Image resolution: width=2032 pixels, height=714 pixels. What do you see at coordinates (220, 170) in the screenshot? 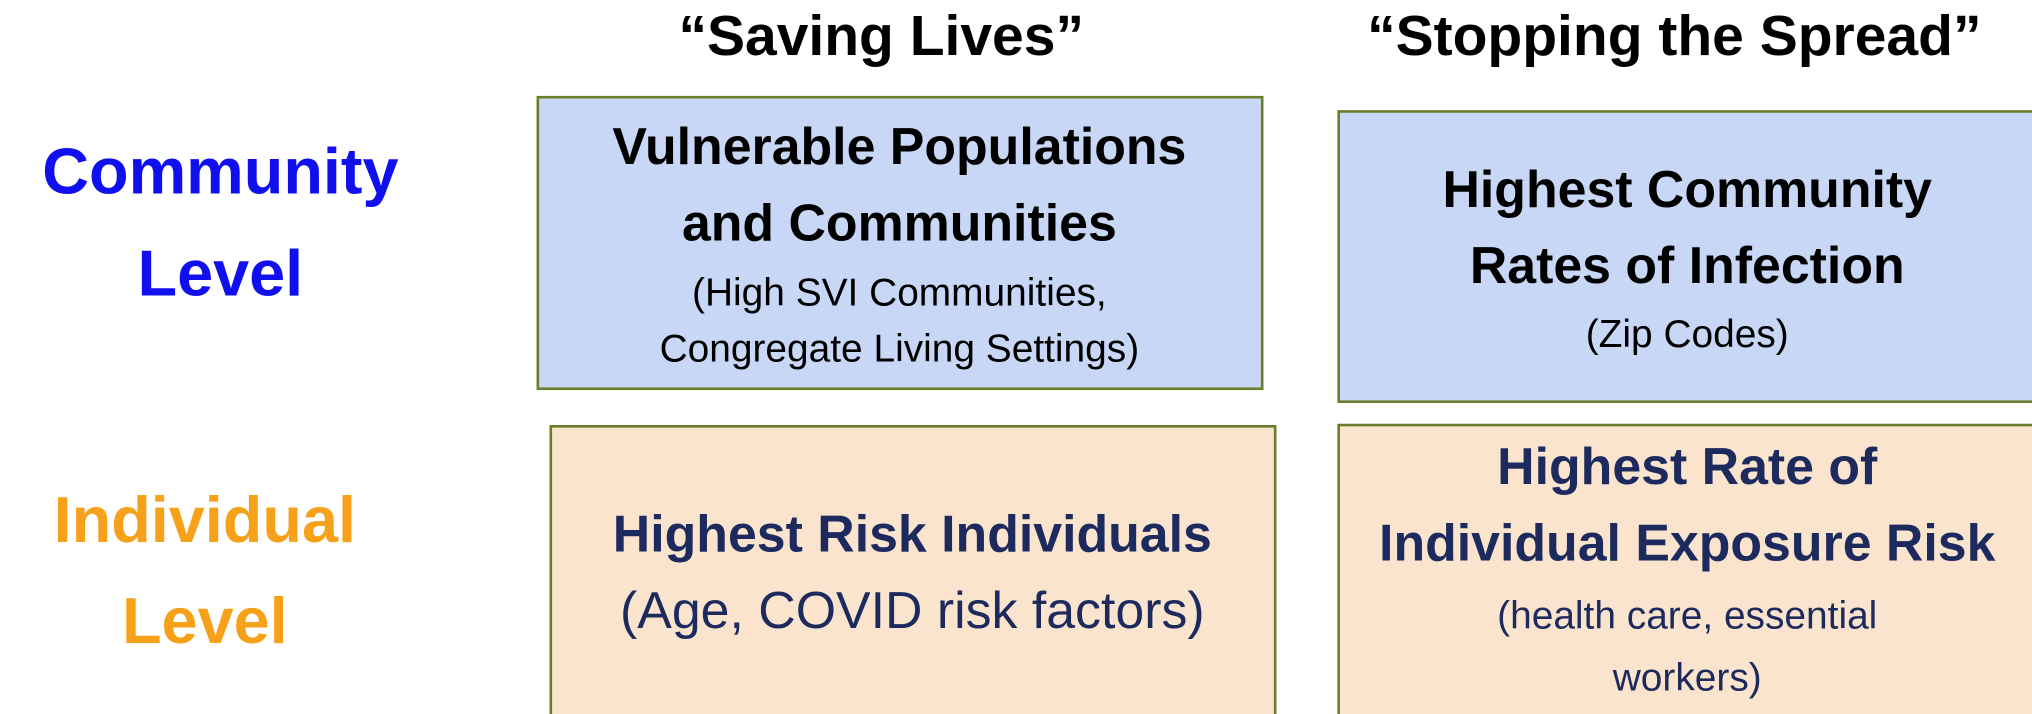
I see `row-label: Community` at bounding box center [220, 170].